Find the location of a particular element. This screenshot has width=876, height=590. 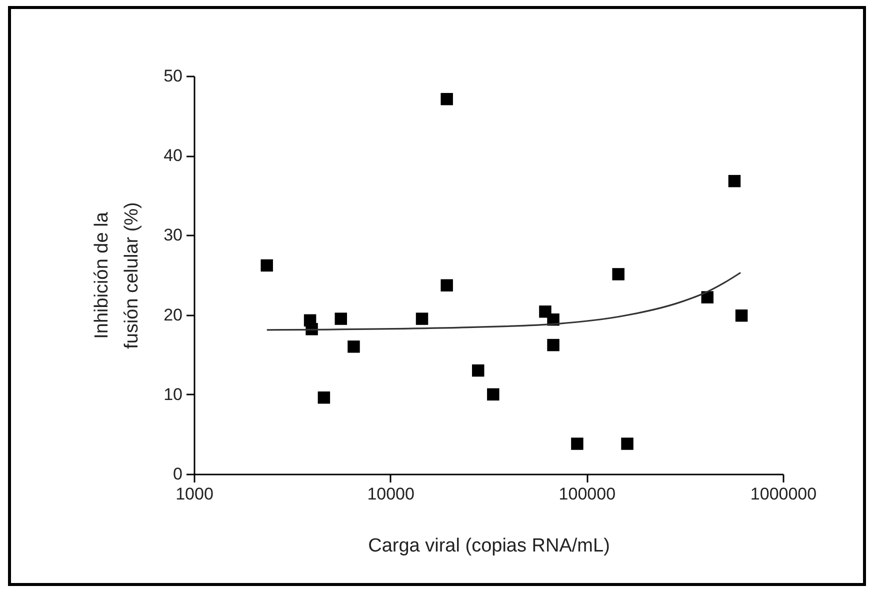

y-tick-label: 40 is located at coordinates (173, 156).